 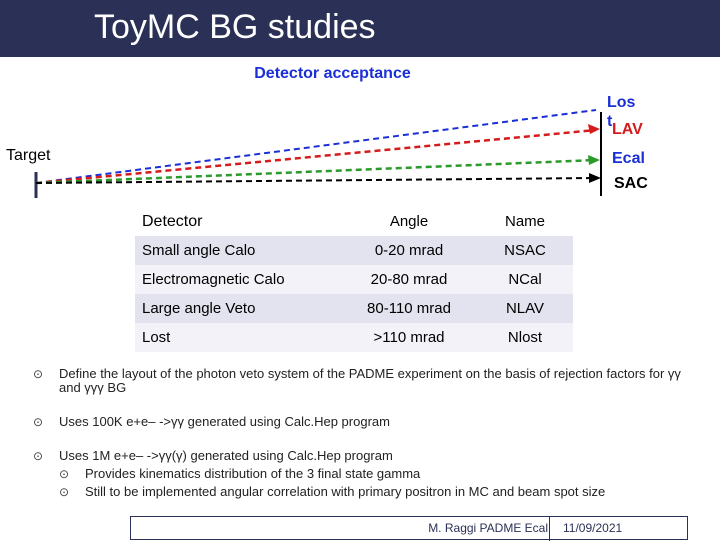 I want to click on header-detector: Detector, so click(x=238, y=221).